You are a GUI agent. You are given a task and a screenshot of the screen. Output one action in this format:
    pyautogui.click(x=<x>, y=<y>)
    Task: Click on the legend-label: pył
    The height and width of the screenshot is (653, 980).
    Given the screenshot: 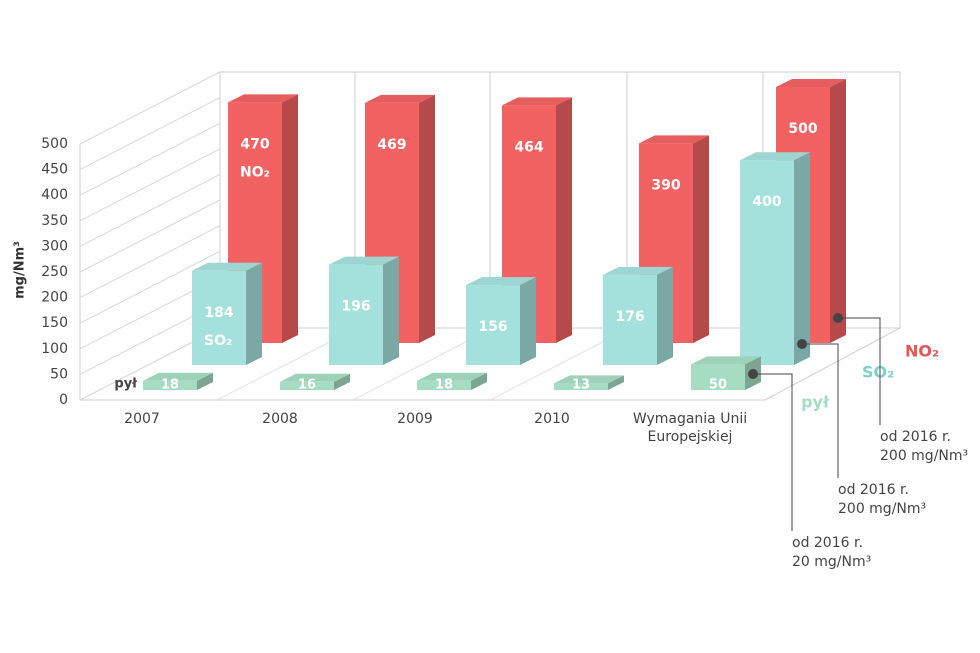 What is the action you would take?
    pyautogui.click(x=815, y=402)
    